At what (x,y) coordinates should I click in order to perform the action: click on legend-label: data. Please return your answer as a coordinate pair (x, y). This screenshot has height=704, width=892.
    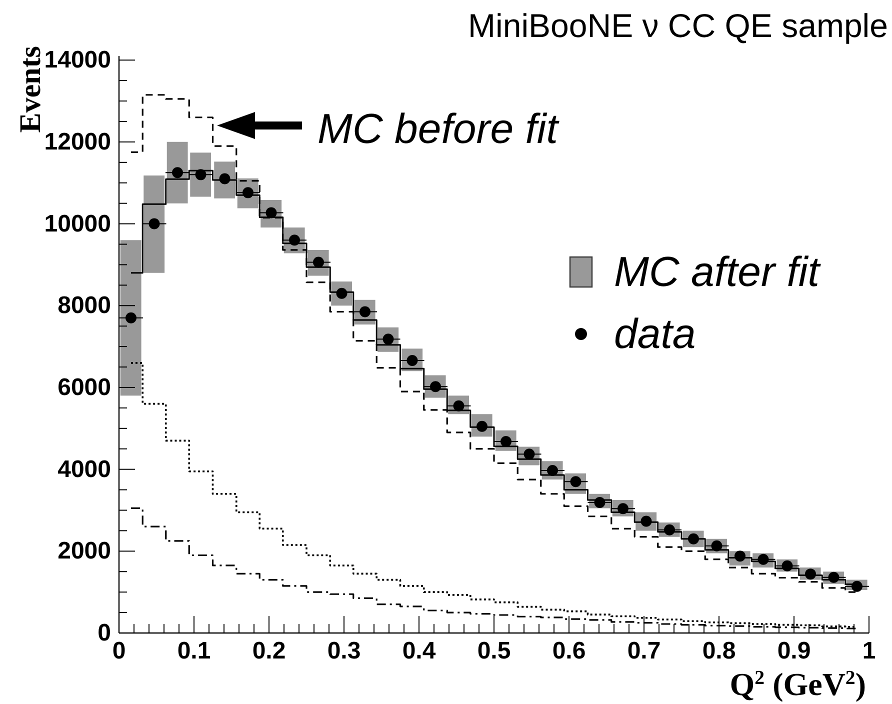
    Looking at the image, I should click on (655, 333).